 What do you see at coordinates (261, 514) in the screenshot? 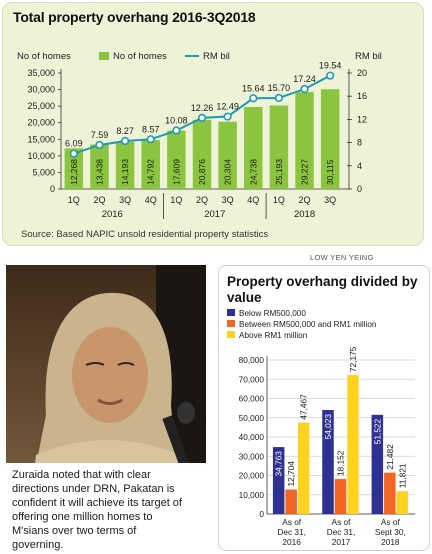
I see `y-tick-label: 0` at bounding box center [261, 514].